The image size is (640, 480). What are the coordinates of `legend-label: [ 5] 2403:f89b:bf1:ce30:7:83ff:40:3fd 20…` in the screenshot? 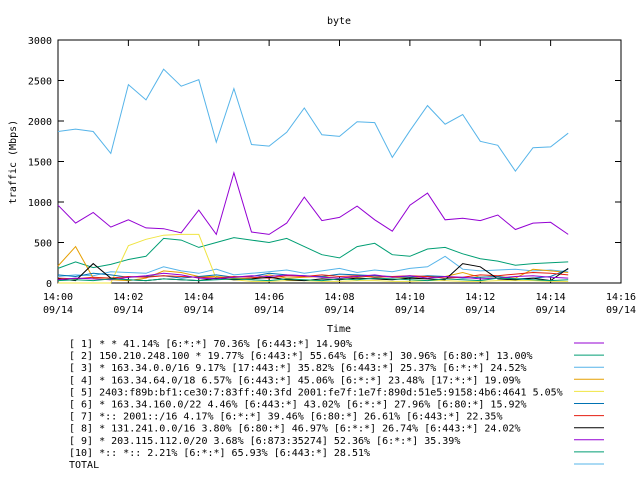 It's located at (316, 392).